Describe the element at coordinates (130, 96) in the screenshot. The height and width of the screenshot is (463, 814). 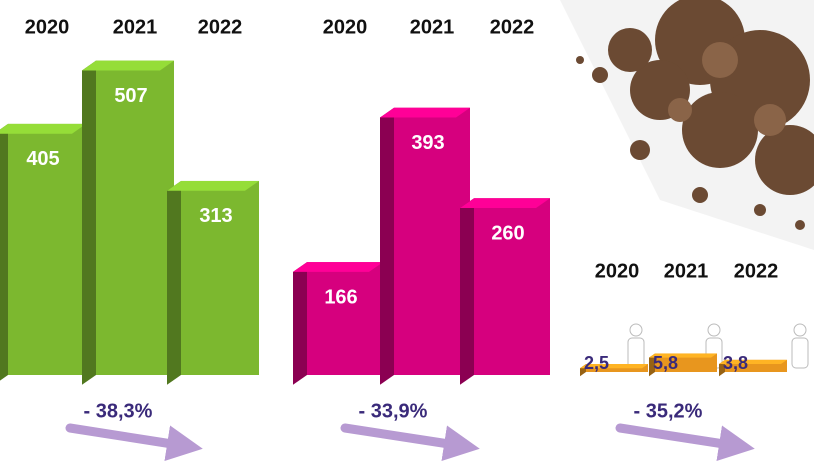
I see `value-label: 507` at that location.